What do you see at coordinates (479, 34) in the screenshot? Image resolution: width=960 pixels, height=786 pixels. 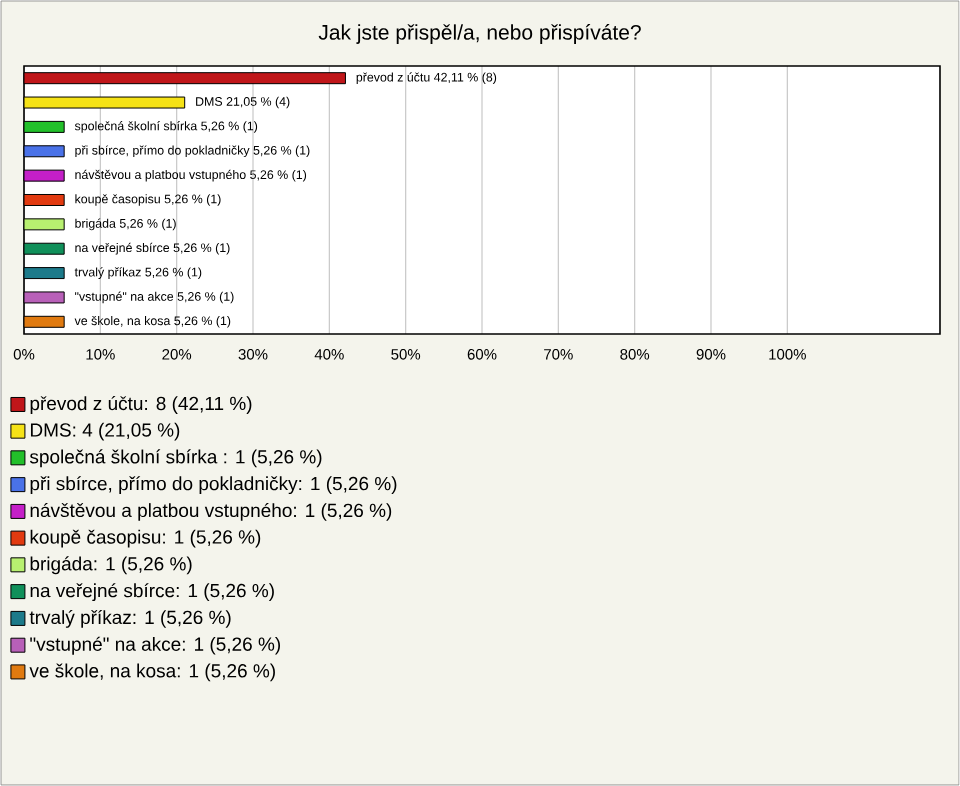 I see `chart-title: Jak jste přispěl/a, nebo přispíváte?` at bounding box center [479, 34].